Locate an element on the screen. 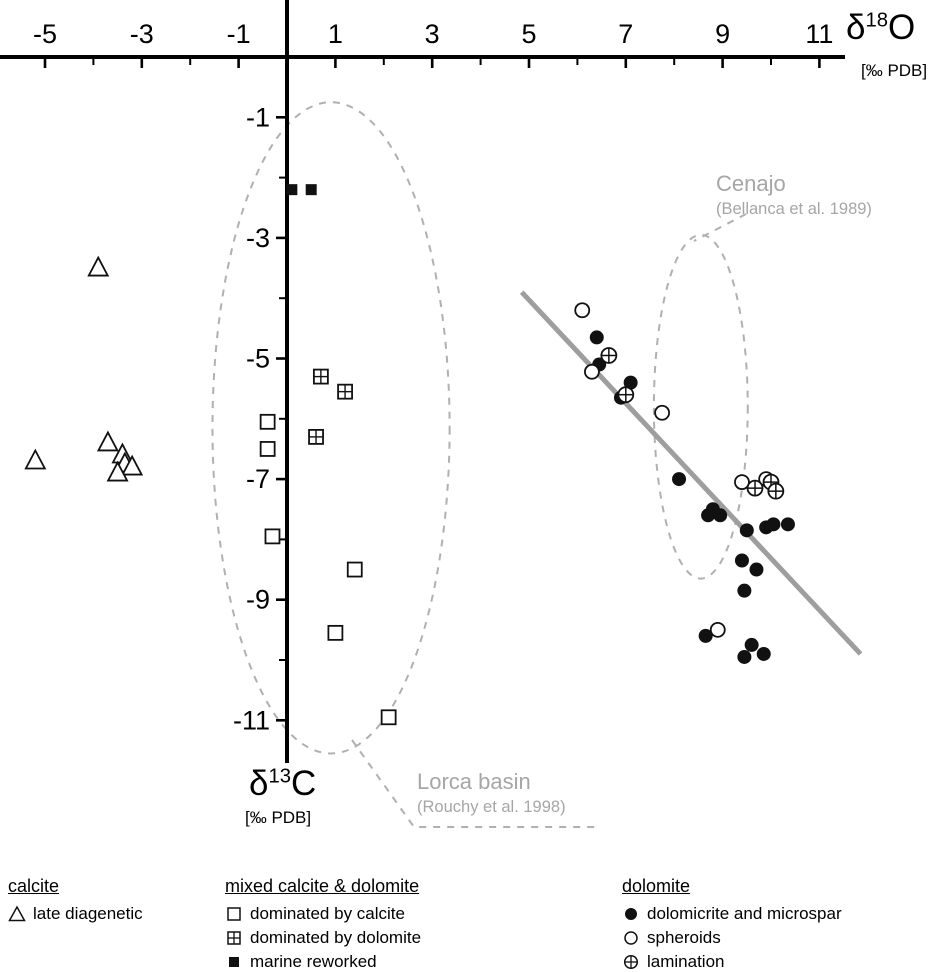  y-tick-label: -5 is located at coordinates (258, 359).